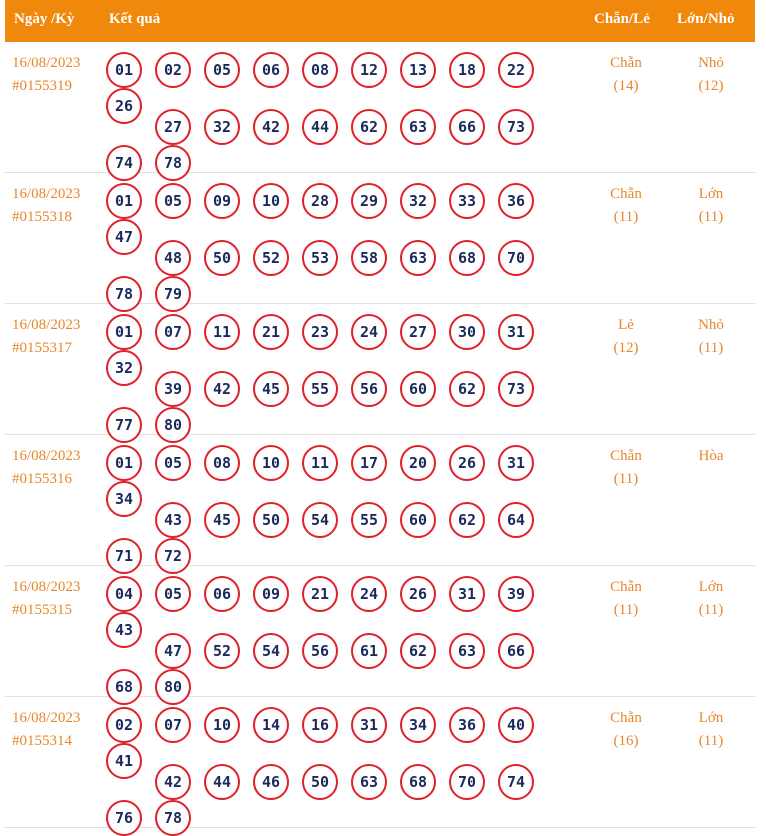 The image size is (766, 836). Describe the element at coordinates (711, 325) in the screenshot. I see `big-small-value: Nhỏ` at that location.